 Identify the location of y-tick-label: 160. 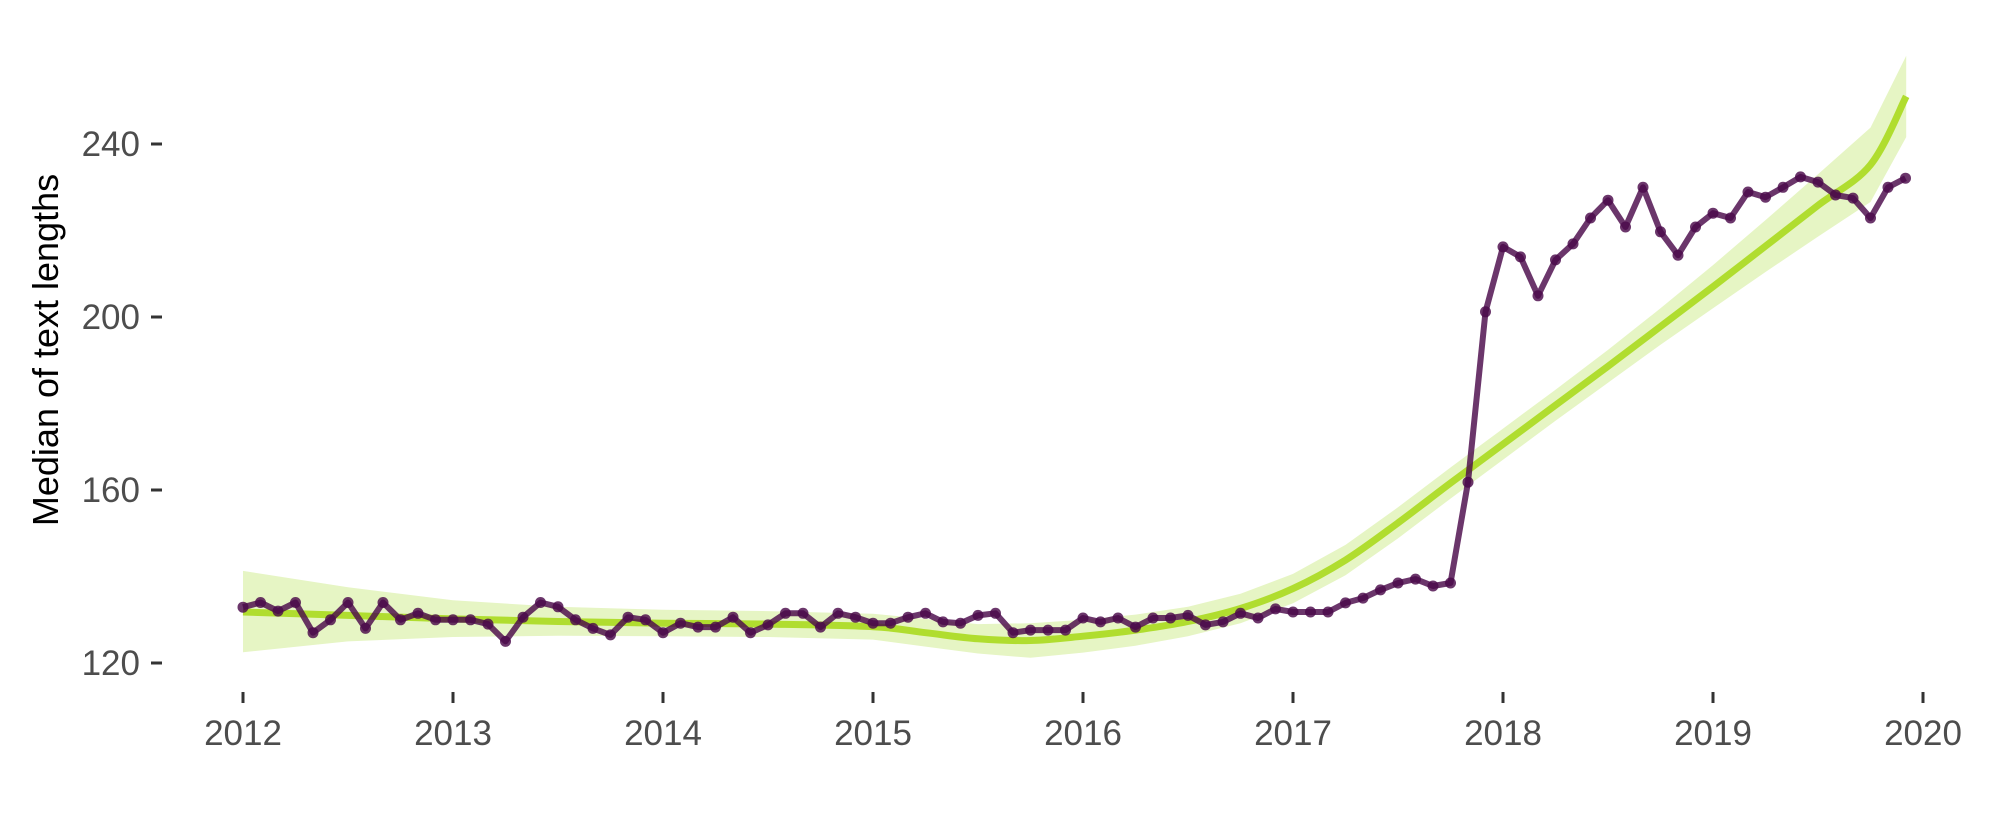
(111, 490).